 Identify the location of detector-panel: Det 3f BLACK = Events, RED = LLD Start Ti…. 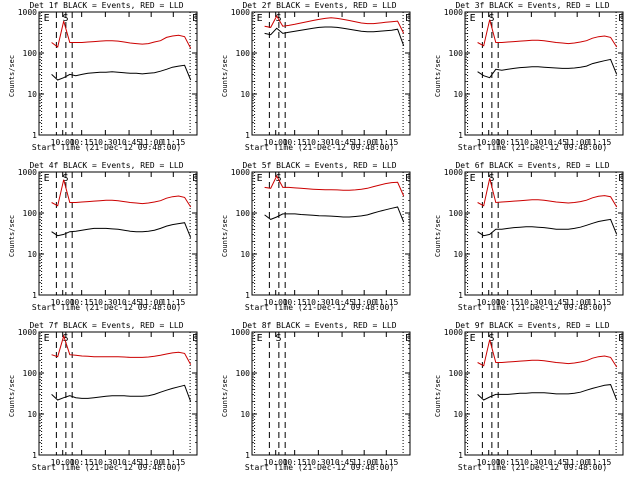
(532, 80).